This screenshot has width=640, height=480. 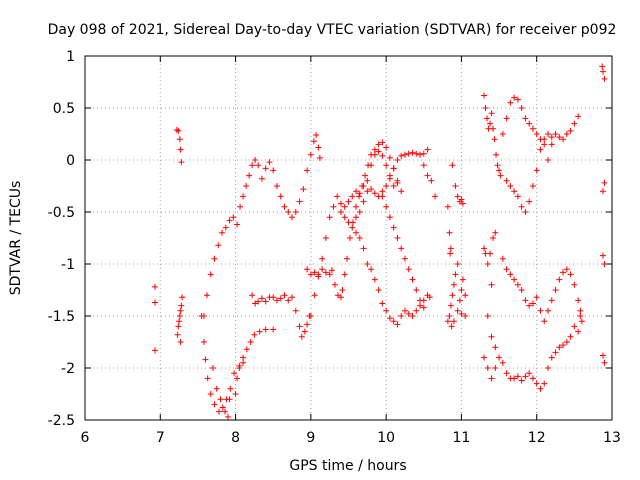 I want to click on y-tick-label: -0.5, so click(x=61, y=213).